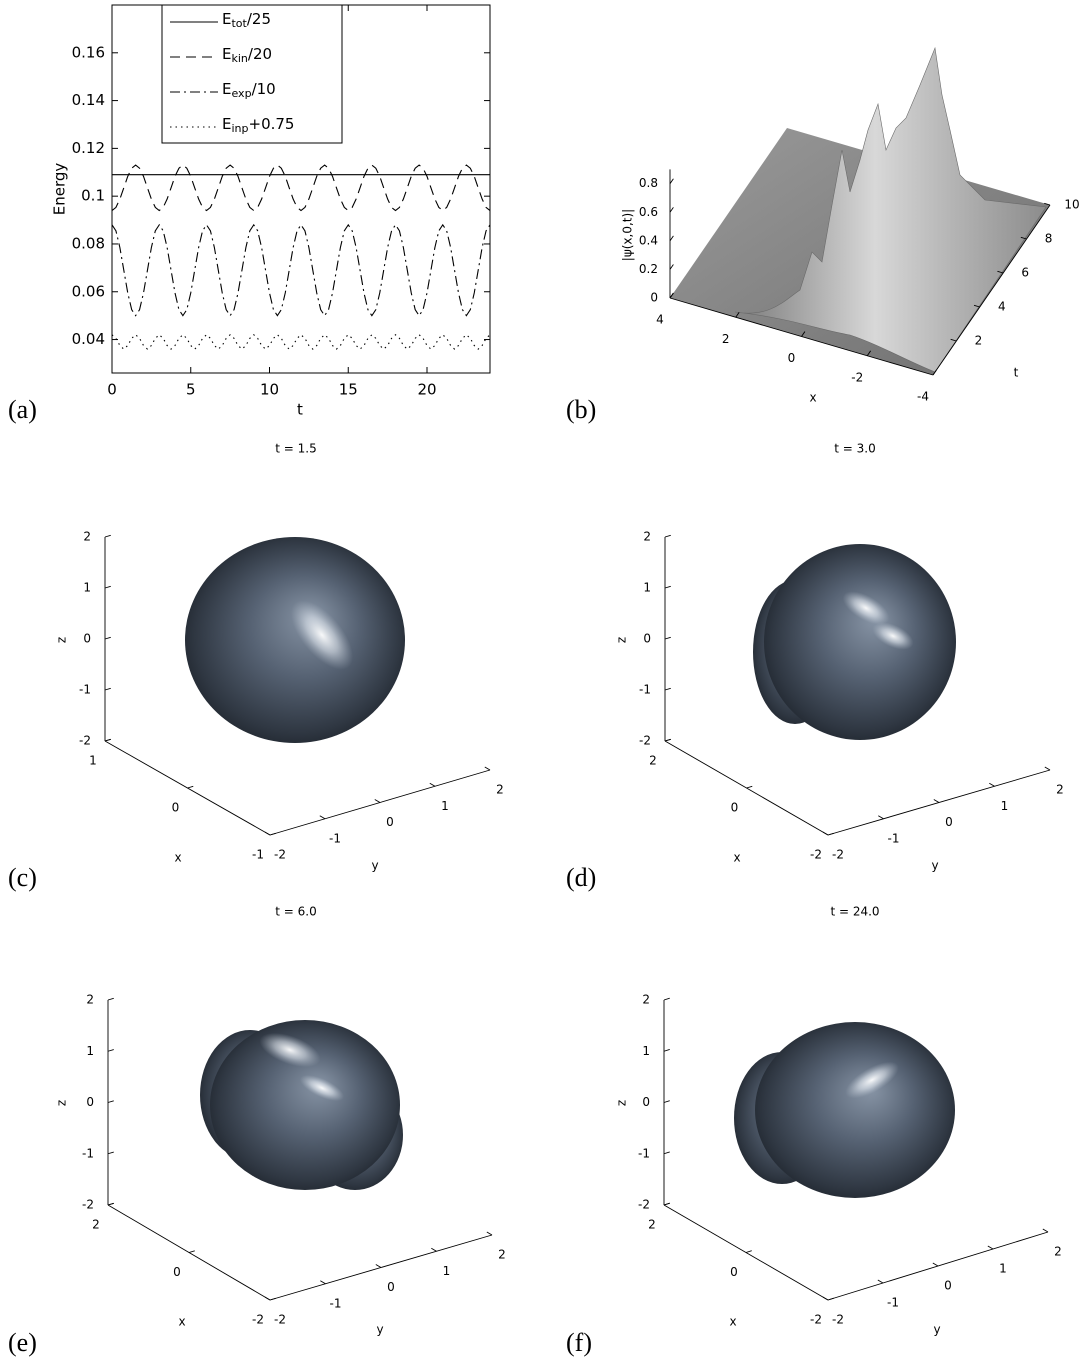 The height and width of the screenshot is (1364, 1085). I want to click on legend-label: Eexp/10, so click(249, 90).